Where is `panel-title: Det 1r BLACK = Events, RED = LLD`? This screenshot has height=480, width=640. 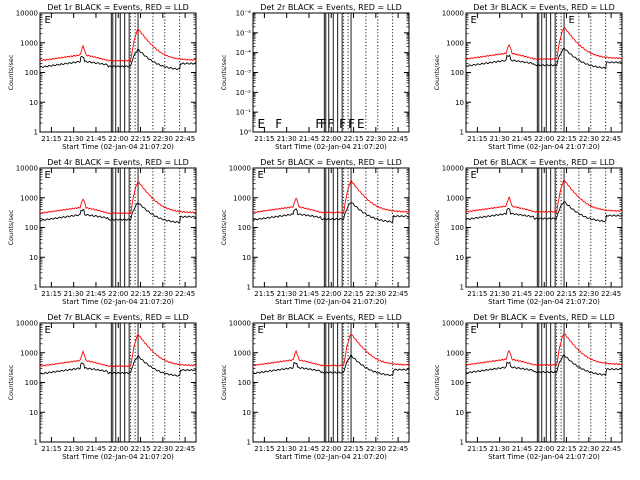
panel-title: Det 1r BLACK = Events, RED = LLD is located at coordinates (118, 7).